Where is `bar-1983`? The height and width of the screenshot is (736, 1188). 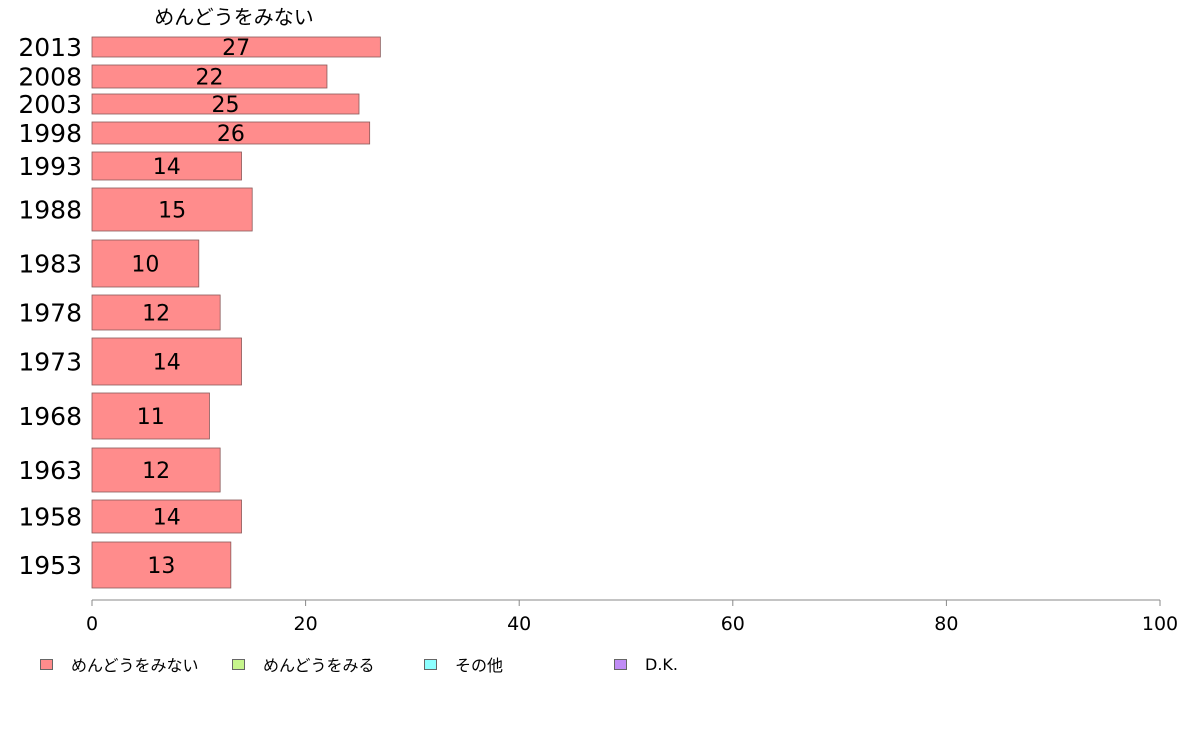
bar-1983 is located at coordinates (145, 263).